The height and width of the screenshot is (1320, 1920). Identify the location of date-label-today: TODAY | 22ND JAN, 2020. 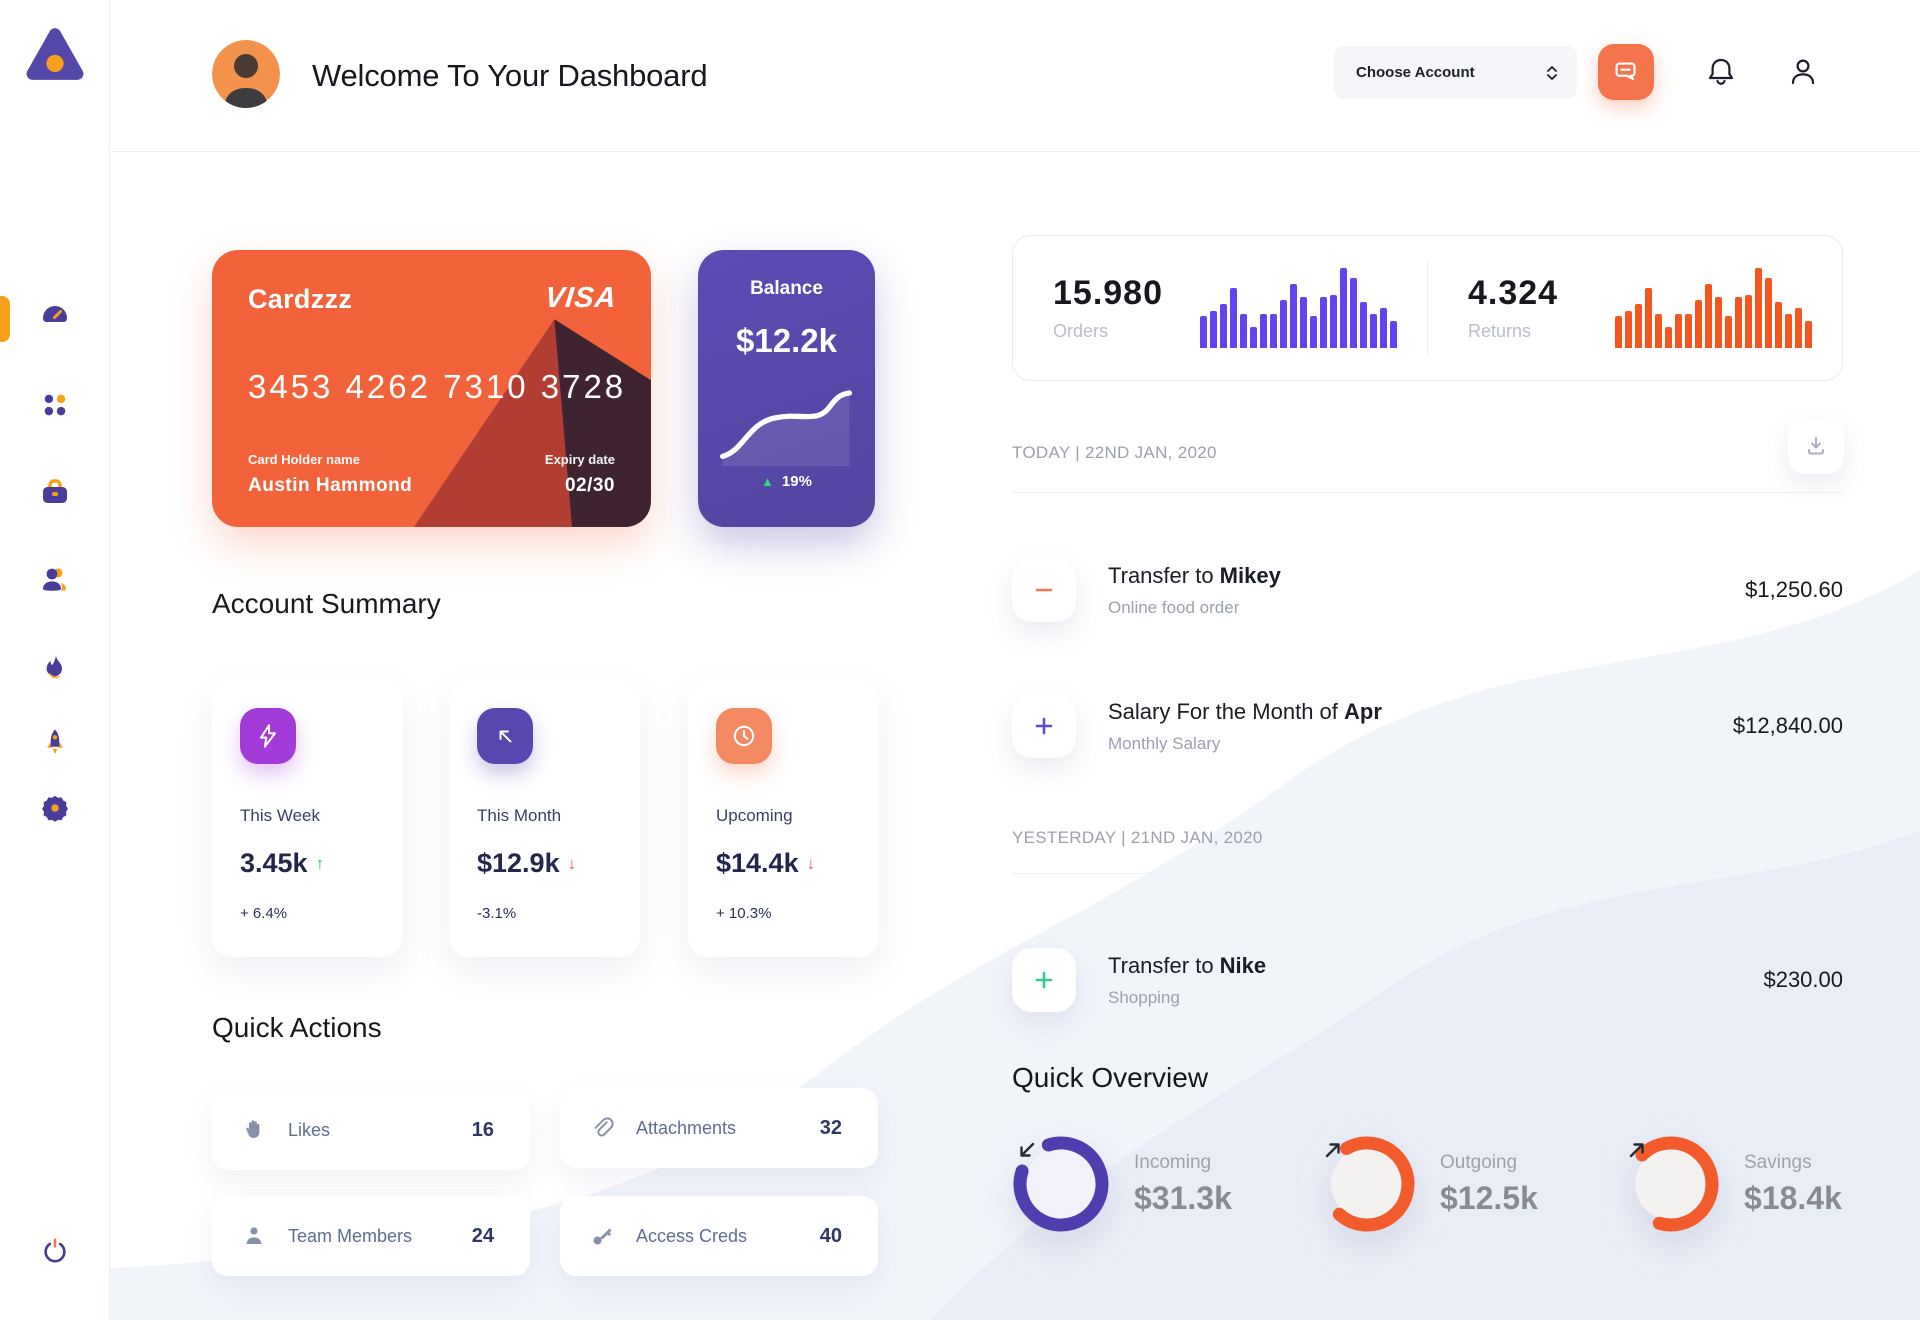
(1114, 452).